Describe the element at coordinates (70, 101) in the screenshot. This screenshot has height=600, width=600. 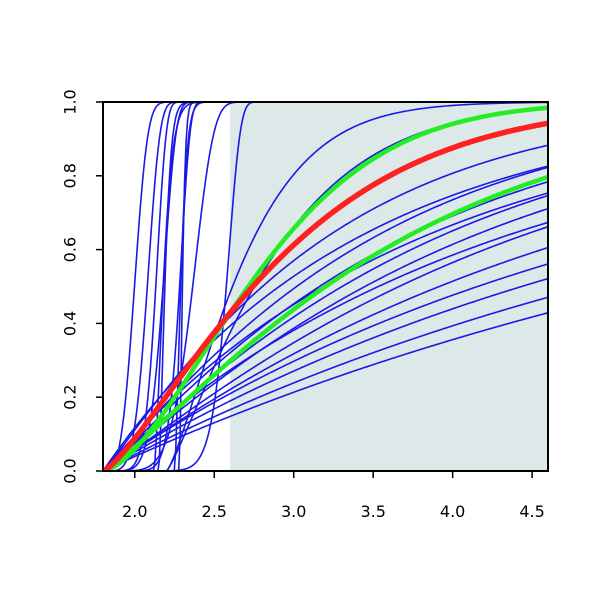
I see `y-tick-label: 1.0` at that location.